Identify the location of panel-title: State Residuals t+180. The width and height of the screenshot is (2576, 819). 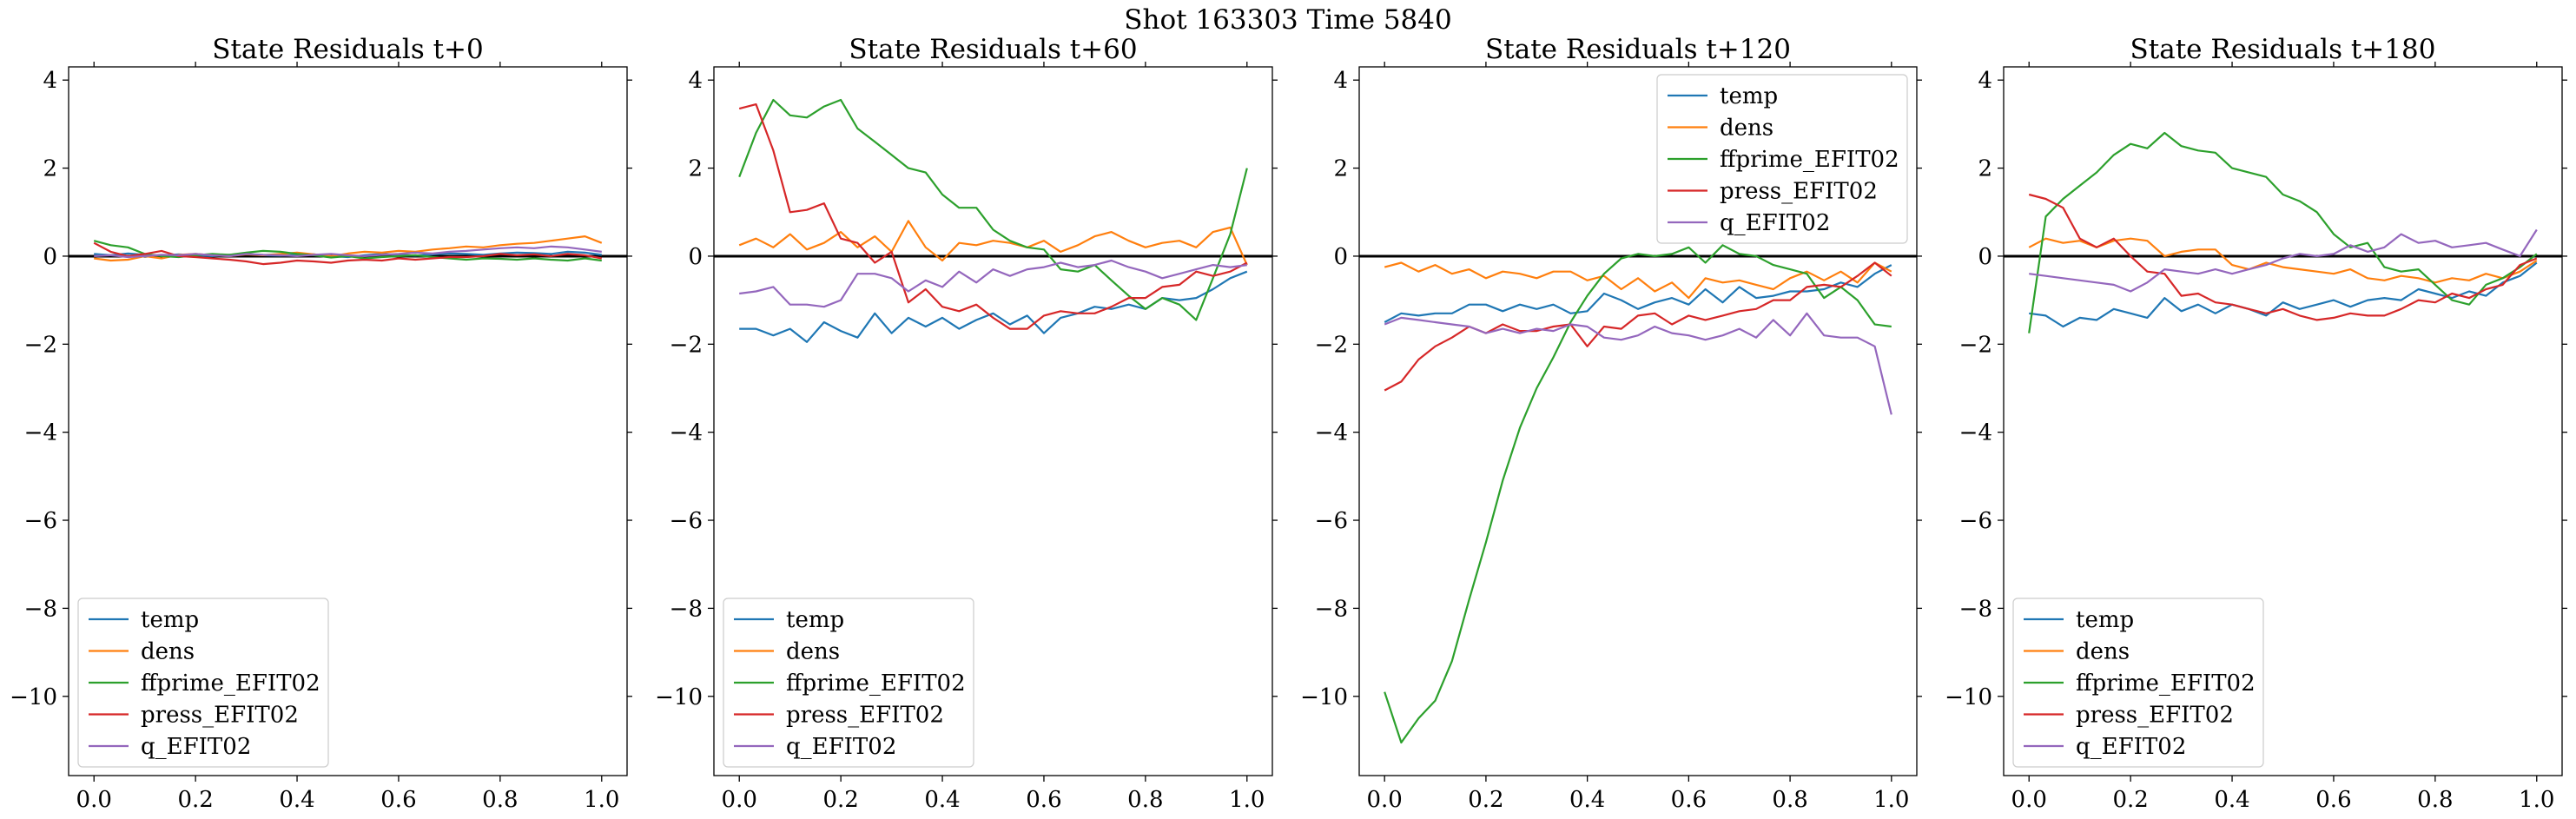
(2283, 49).